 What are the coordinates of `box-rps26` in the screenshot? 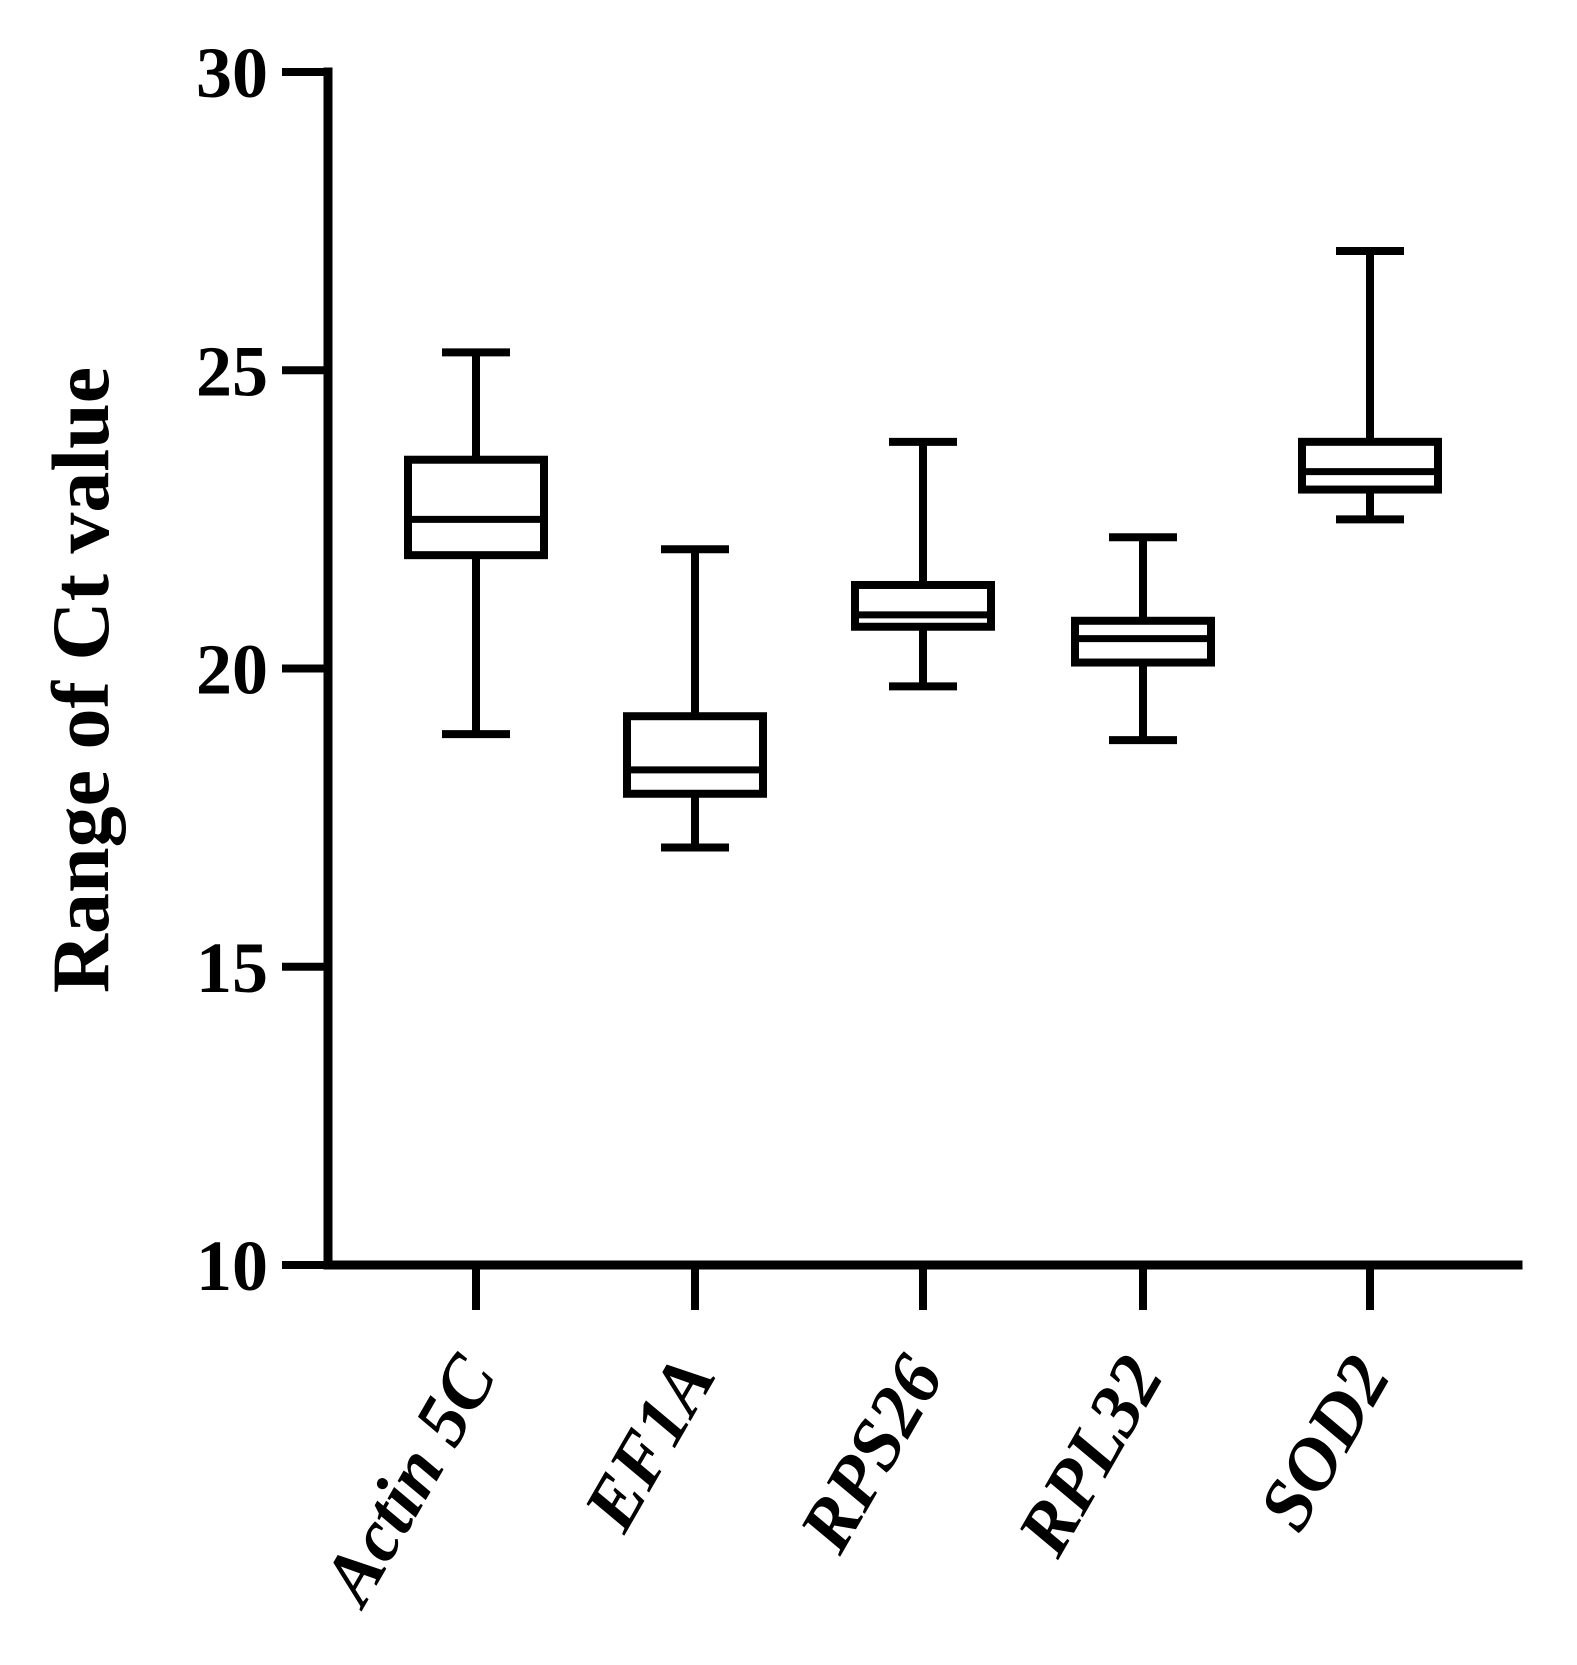 It's located at (923, 564).